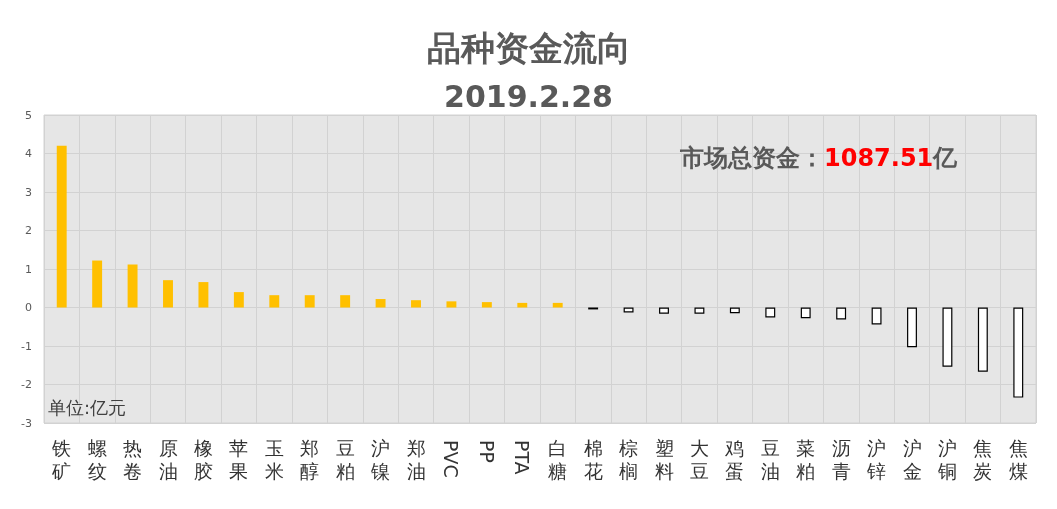  Describe the element at coordinates (1018, 460) in the screenshot. I see `x-tick-label: 焦煤` at that location.